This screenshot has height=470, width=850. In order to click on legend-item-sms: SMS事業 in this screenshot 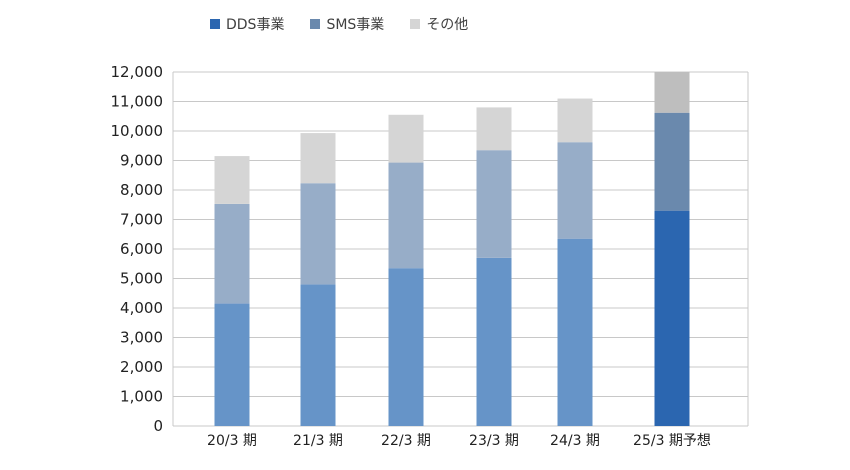, I will do `click(347, 24)`.